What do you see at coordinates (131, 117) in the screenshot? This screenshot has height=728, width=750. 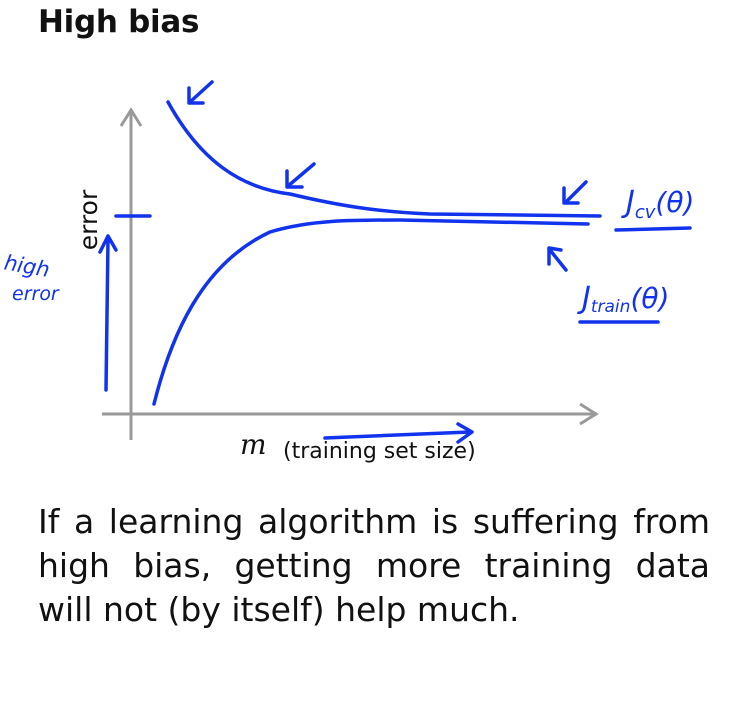 I see `y-axis-arrowhead` at bounding box center [131, 117].